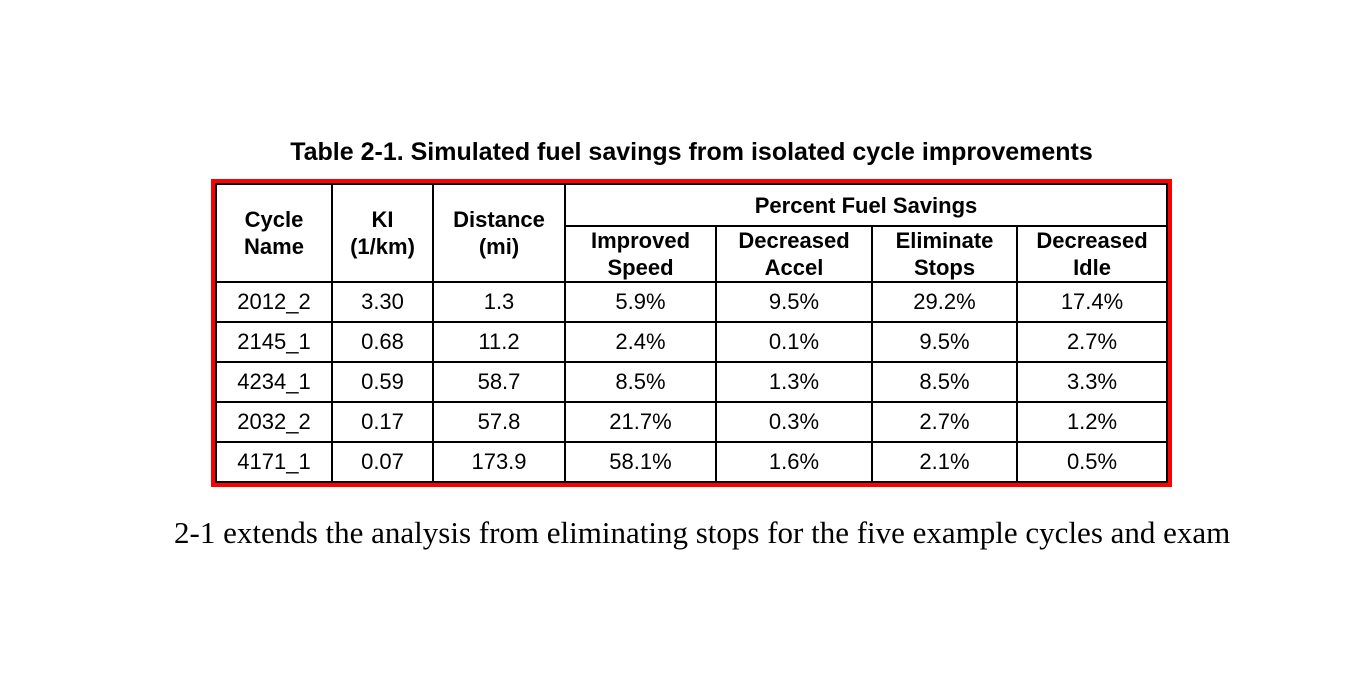 The image size is (1366, 674). I want to click on cell-eliminate-stops: 8.5%, so click(944, 382).